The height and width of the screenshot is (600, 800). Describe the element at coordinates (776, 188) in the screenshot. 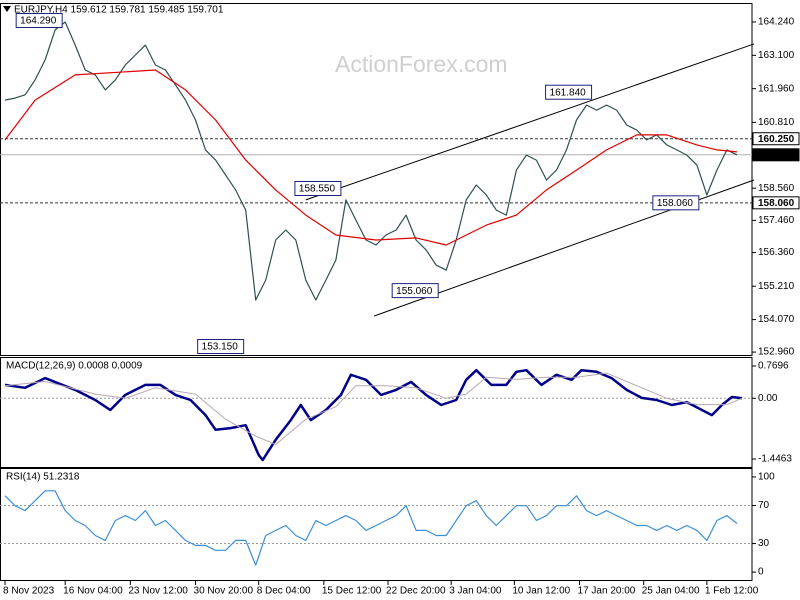

I see `y-tick-label: 158.560` at that location.